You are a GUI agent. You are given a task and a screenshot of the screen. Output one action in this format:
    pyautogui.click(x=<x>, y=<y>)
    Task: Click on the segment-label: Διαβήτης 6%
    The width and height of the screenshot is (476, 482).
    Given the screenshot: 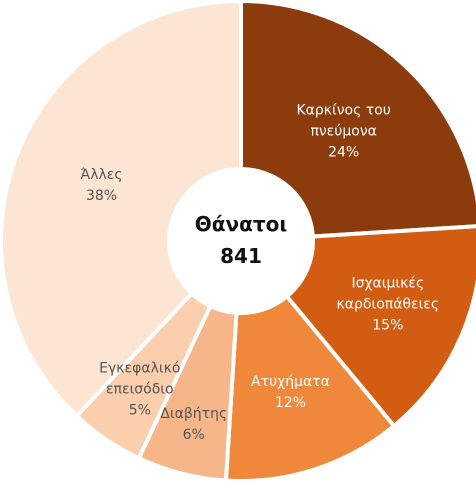 What is the action you would take?
    pyautogui.click(x=194, y=425)
    